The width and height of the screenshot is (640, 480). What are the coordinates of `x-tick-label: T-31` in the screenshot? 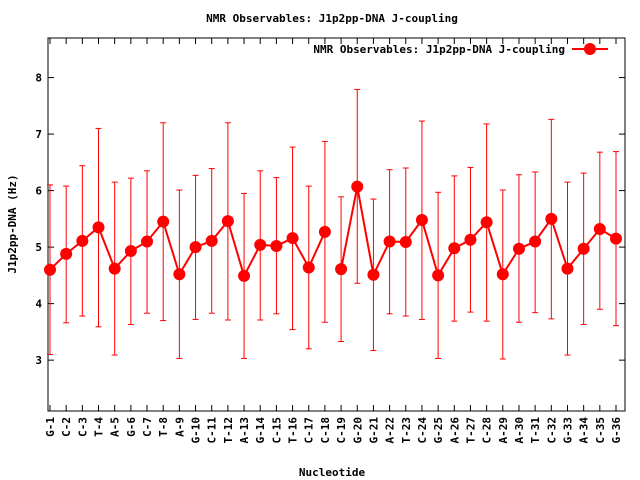 It's located at (535, 430).